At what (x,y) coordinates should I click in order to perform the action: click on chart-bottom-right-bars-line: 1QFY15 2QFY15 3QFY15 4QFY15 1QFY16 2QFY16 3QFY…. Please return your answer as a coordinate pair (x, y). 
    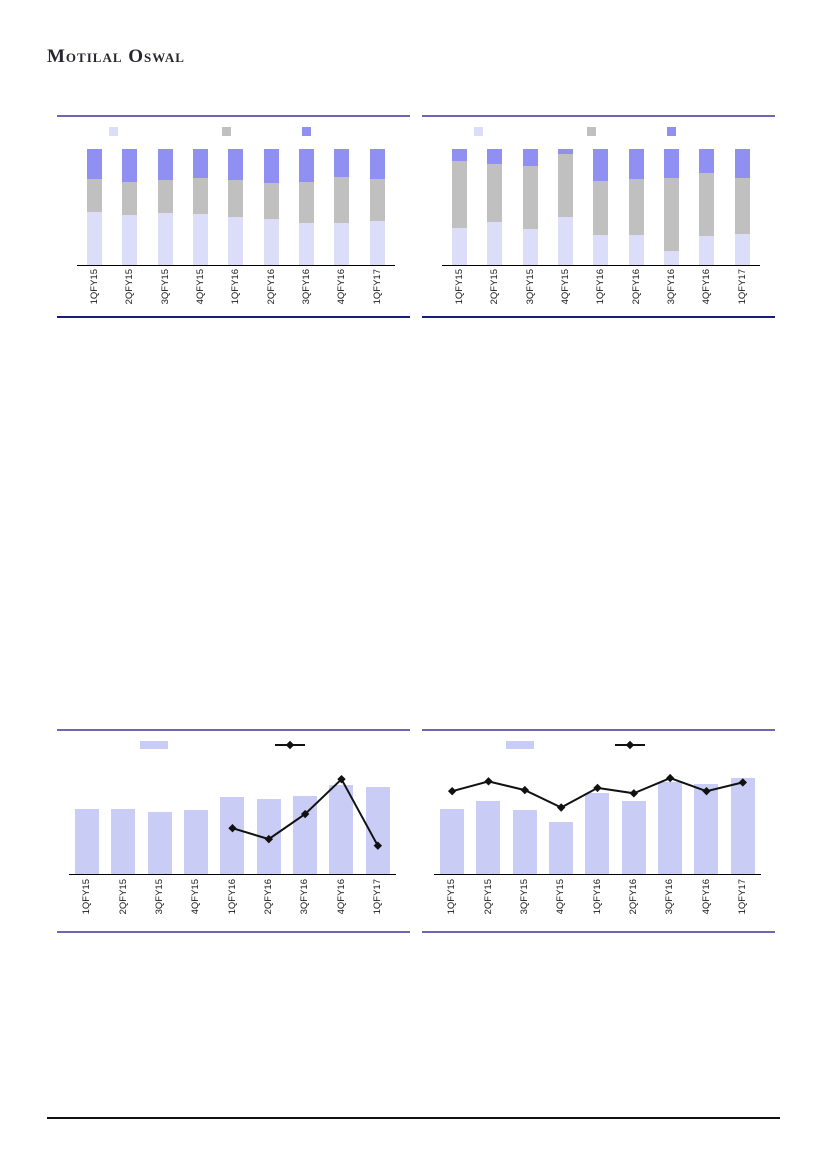
    Looking at the image, I should click on (598, 831).